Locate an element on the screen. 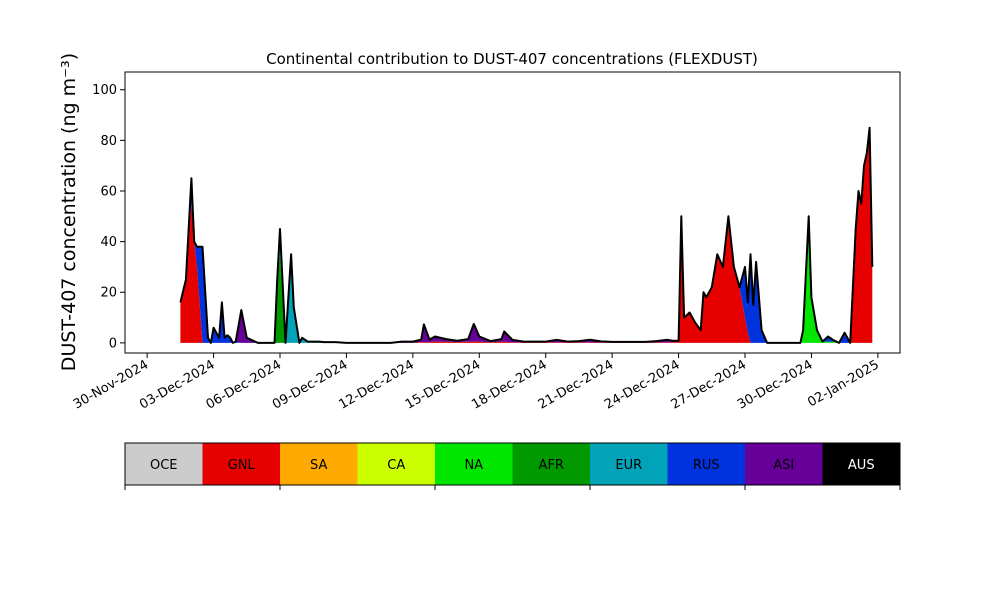 The image size is (1000, 600). legend-label-gnl: GNL is located at coordinates (242, 465).